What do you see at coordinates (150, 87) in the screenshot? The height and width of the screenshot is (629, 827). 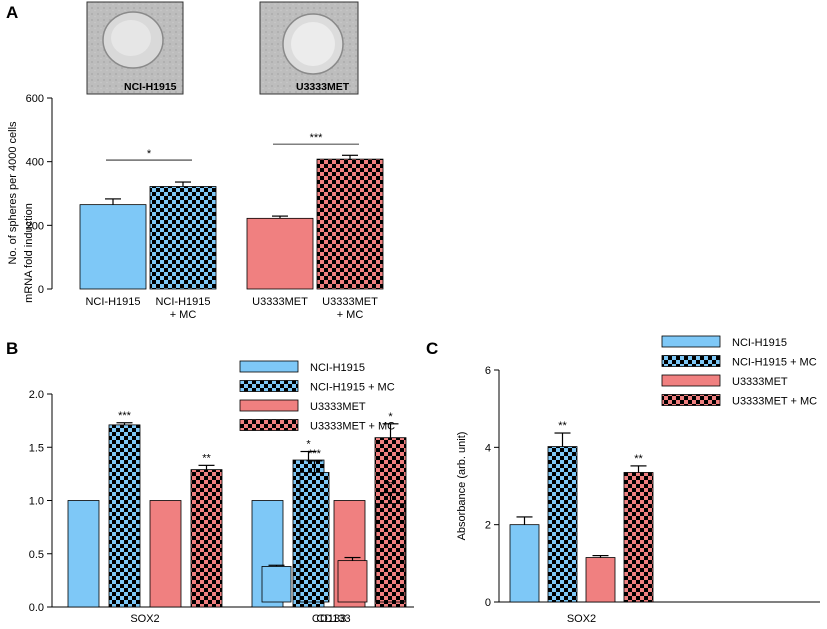 I see `micrograph-label-nci-h1915: NCI-H1915` at bounding box center [150, 87].